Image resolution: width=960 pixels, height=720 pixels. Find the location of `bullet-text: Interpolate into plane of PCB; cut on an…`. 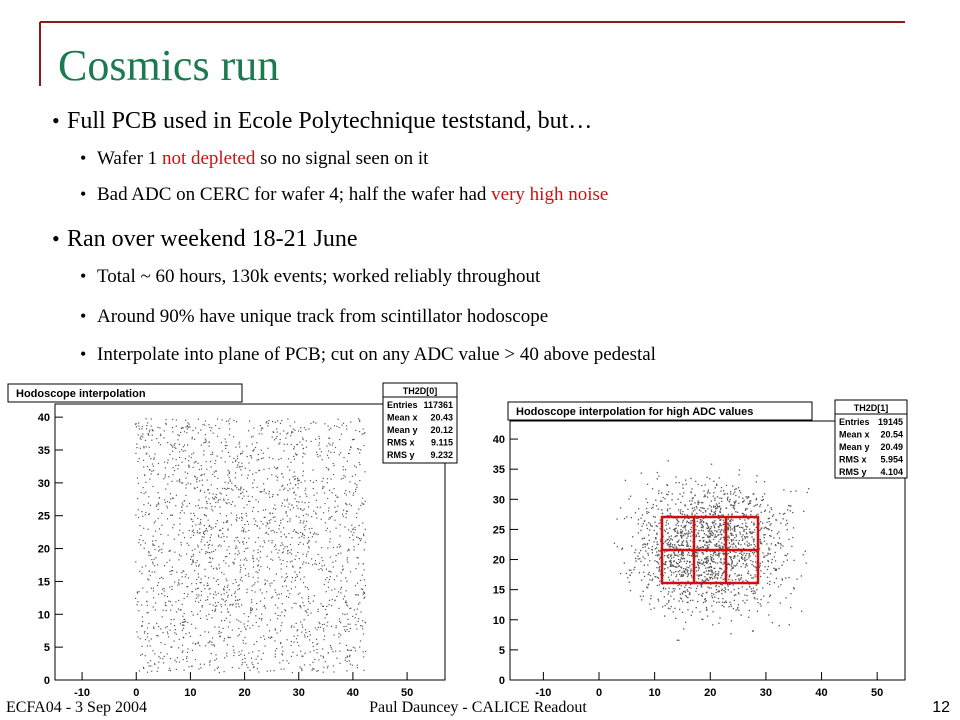

bullet-text: Interpolate into plane of PCB; cut on an… is located at coordinates (376, 354).